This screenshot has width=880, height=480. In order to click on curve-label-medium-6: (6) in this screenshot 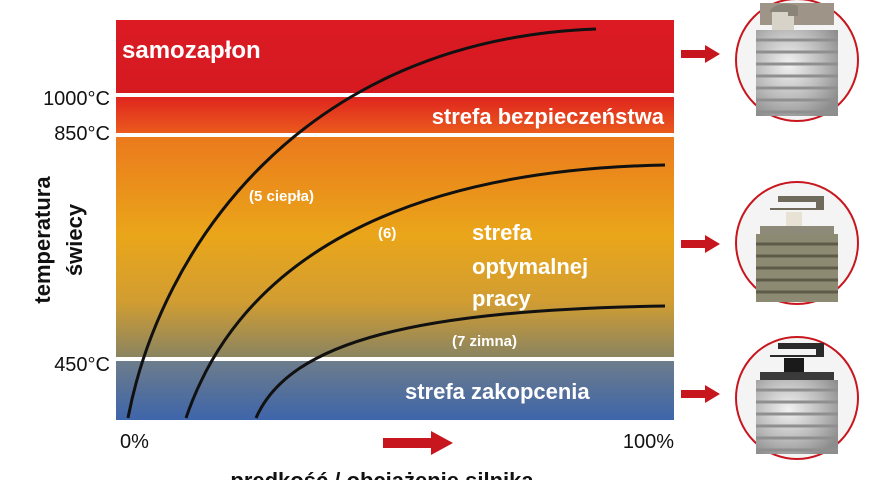, I will do `click(387, 233)`.